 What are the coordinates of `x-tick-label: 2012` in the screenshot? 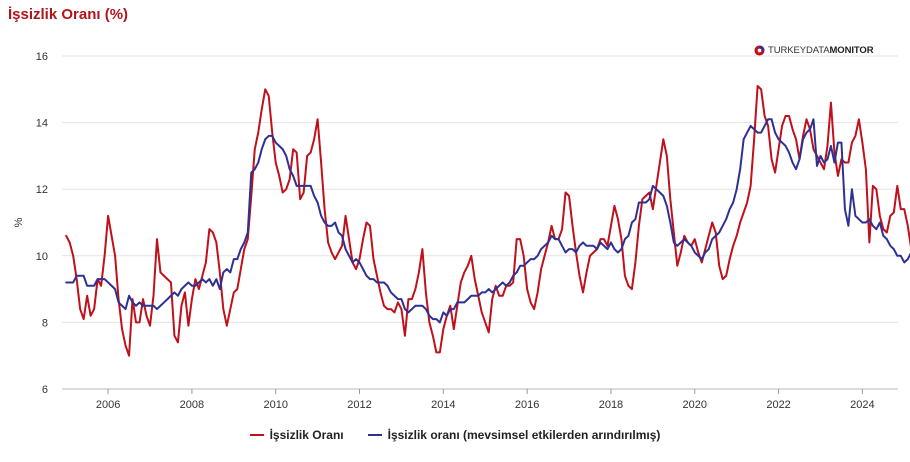 It's located at (359, 405).